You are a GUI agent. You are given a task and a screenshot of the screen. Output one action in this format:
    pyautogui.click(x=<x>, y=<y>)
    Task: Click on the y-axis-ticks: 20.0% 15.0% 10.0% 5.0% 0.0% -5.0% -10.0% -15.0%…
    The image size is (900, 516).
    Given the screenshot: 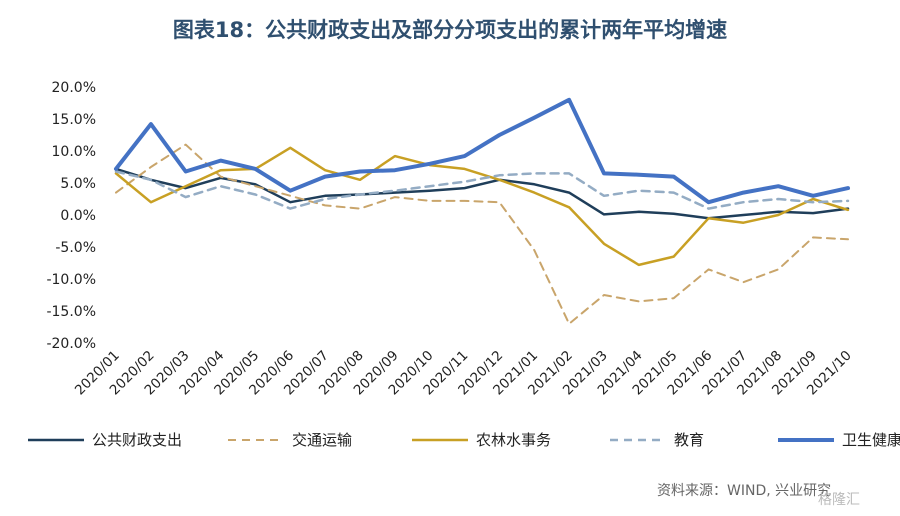 What is the action you would take?
    pyautogui.click(x=71, y=216)
    